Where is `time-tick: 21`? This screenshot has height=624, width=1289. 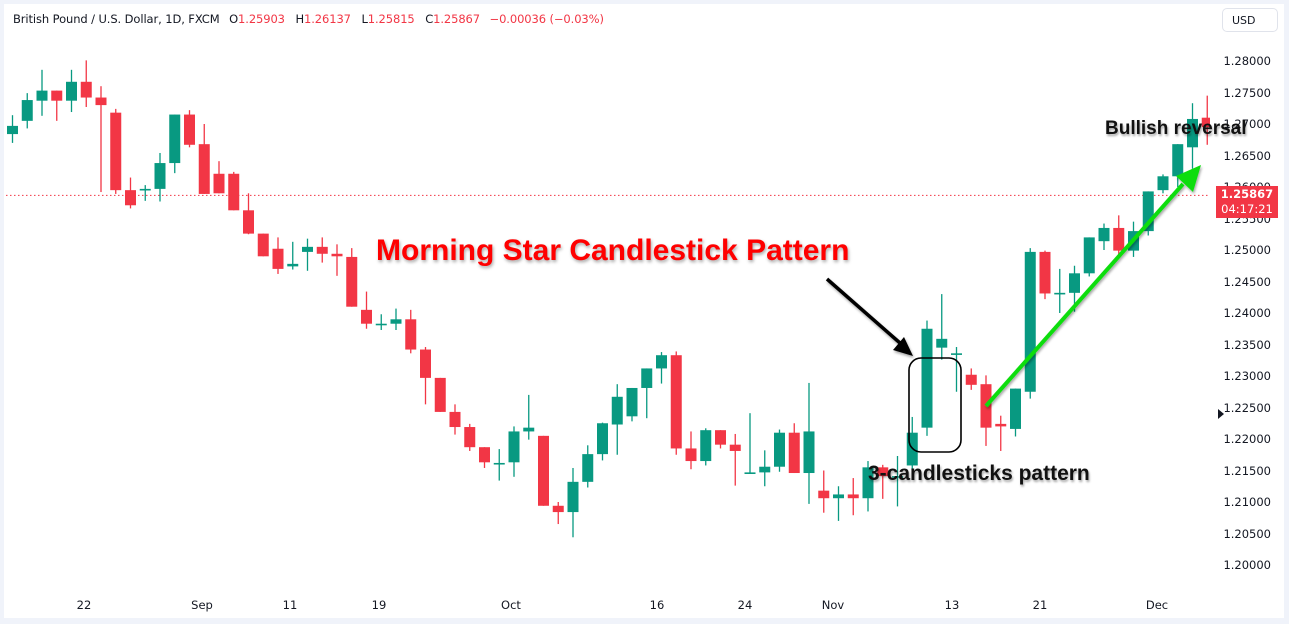
time-tick: 21 is located at coordinates (1040, 605).